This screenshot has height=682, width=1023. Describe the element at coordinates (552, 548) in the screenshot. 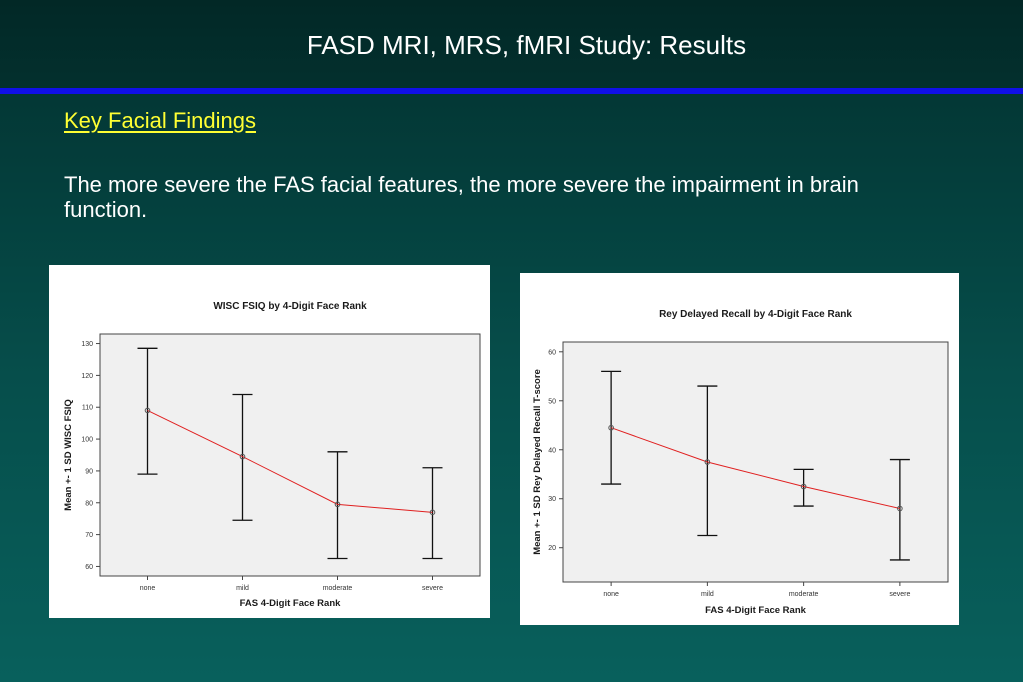

I see `y-tick-label: 20` at that location.